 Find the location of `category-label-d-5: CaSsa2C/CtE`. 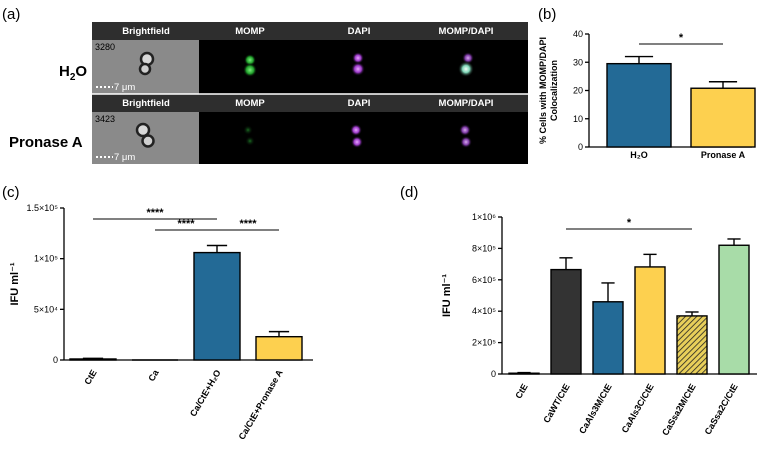

category-label-d-5: CaSsa2C/CtE is located at coordinates (721, 409).